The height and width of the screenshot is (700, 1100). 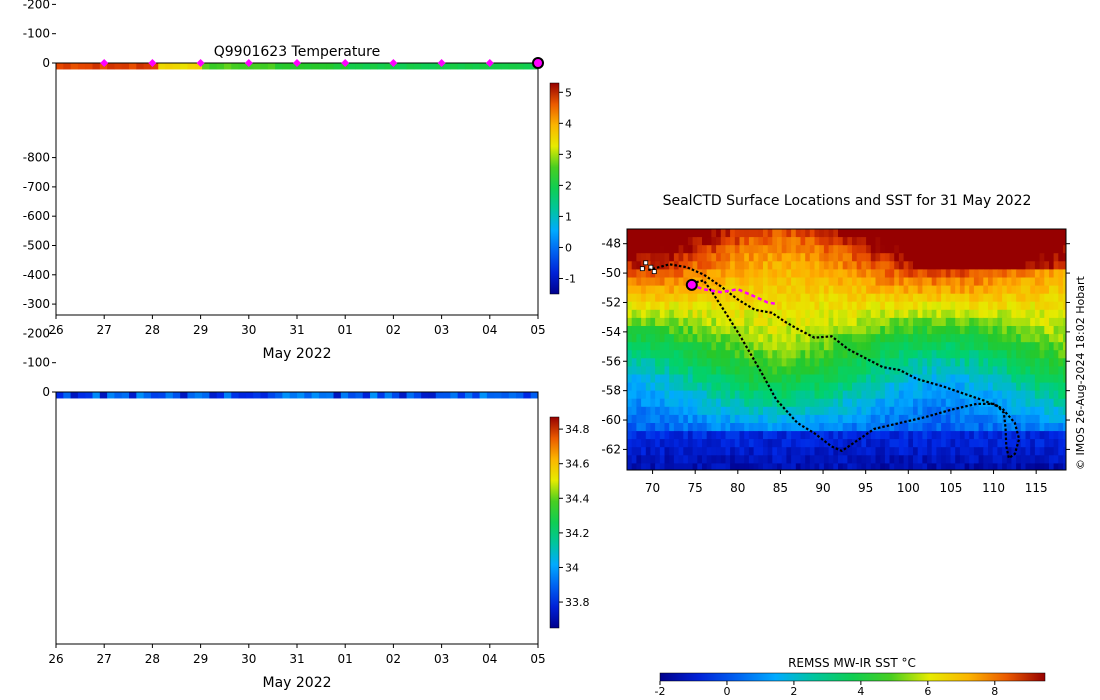 What do you see at coordinates (489, 659) in the screenshot?
I see `x-tick-label: 04` at bounding box center [489, 659].